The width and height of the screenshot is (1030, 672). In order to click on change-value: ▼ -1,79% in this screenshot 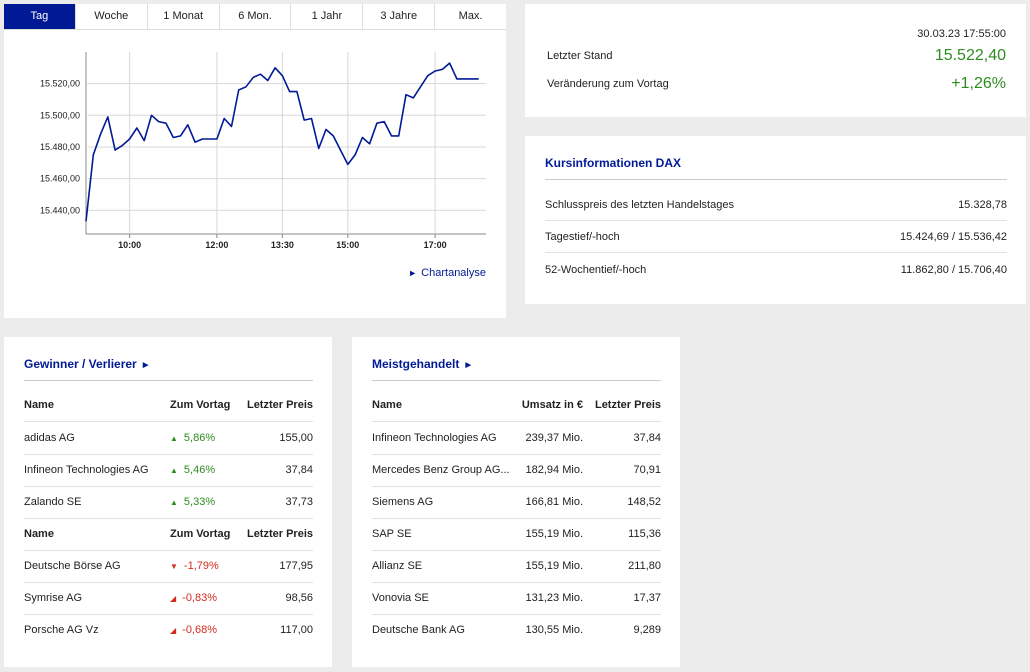, I will do `click(194, 566)`.